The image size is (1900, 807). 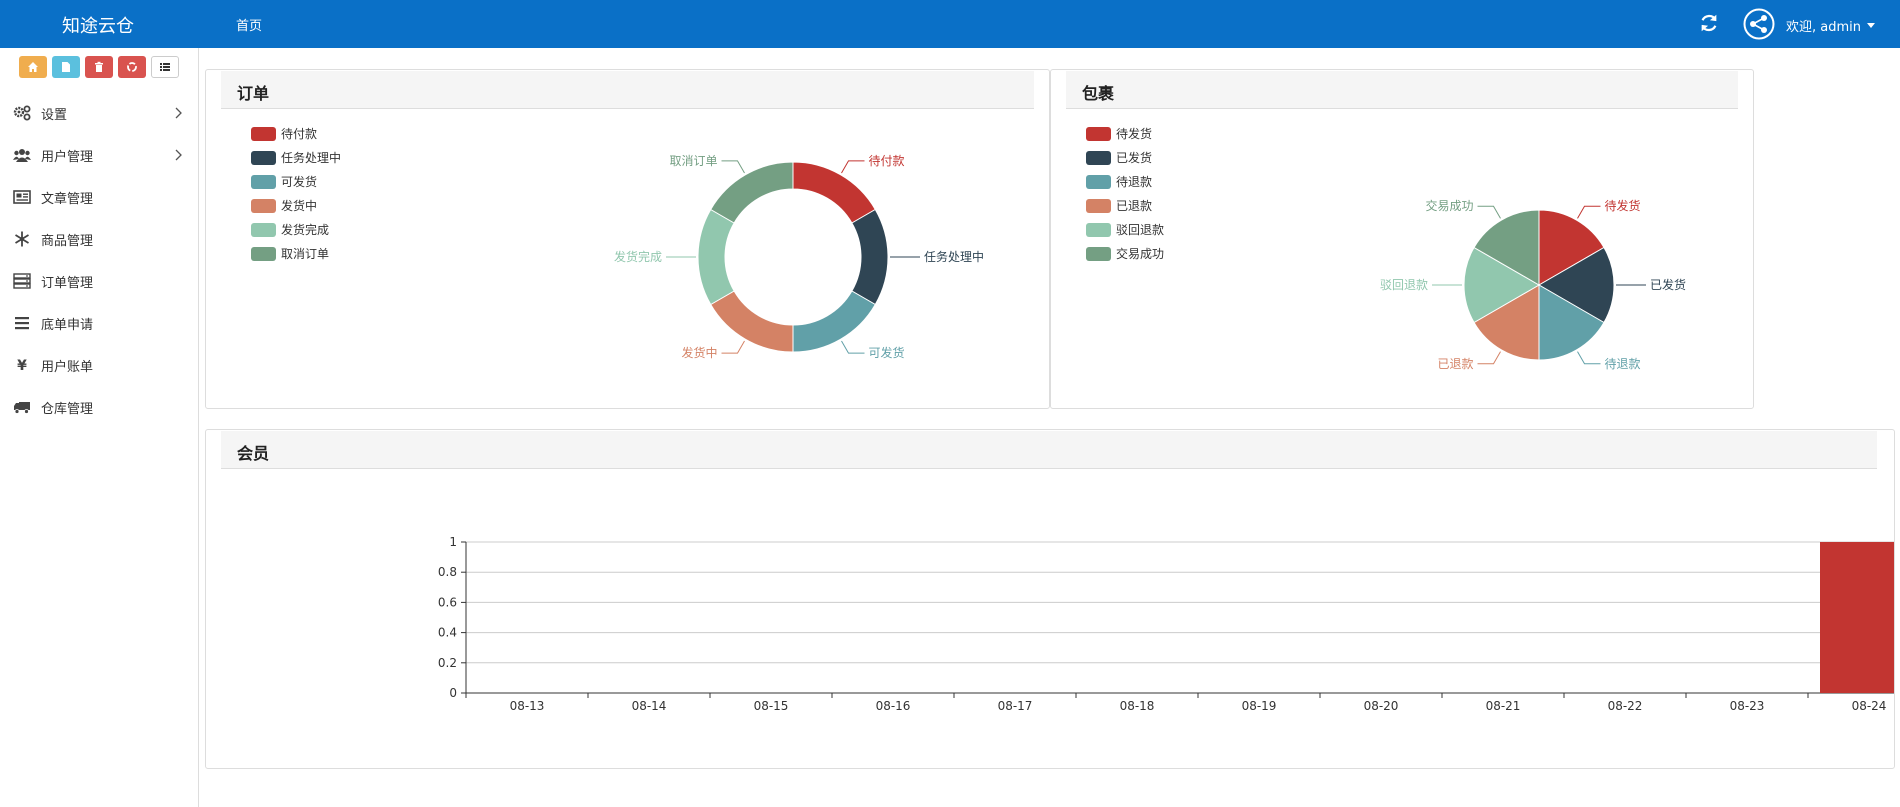 What do you see at coordinates (1668, 284) in the screenshot?
I see `pie-label: 已发货` at bounding box center [1668, 284].